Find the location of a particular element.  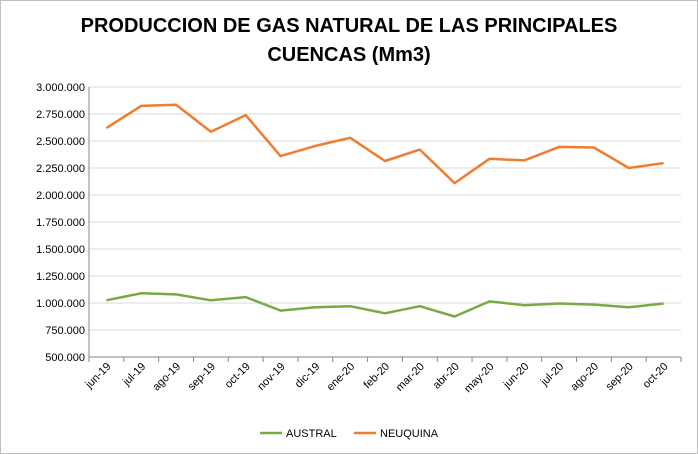

y-tick-label: 1.750.000 is located at coordinates (60, 223).